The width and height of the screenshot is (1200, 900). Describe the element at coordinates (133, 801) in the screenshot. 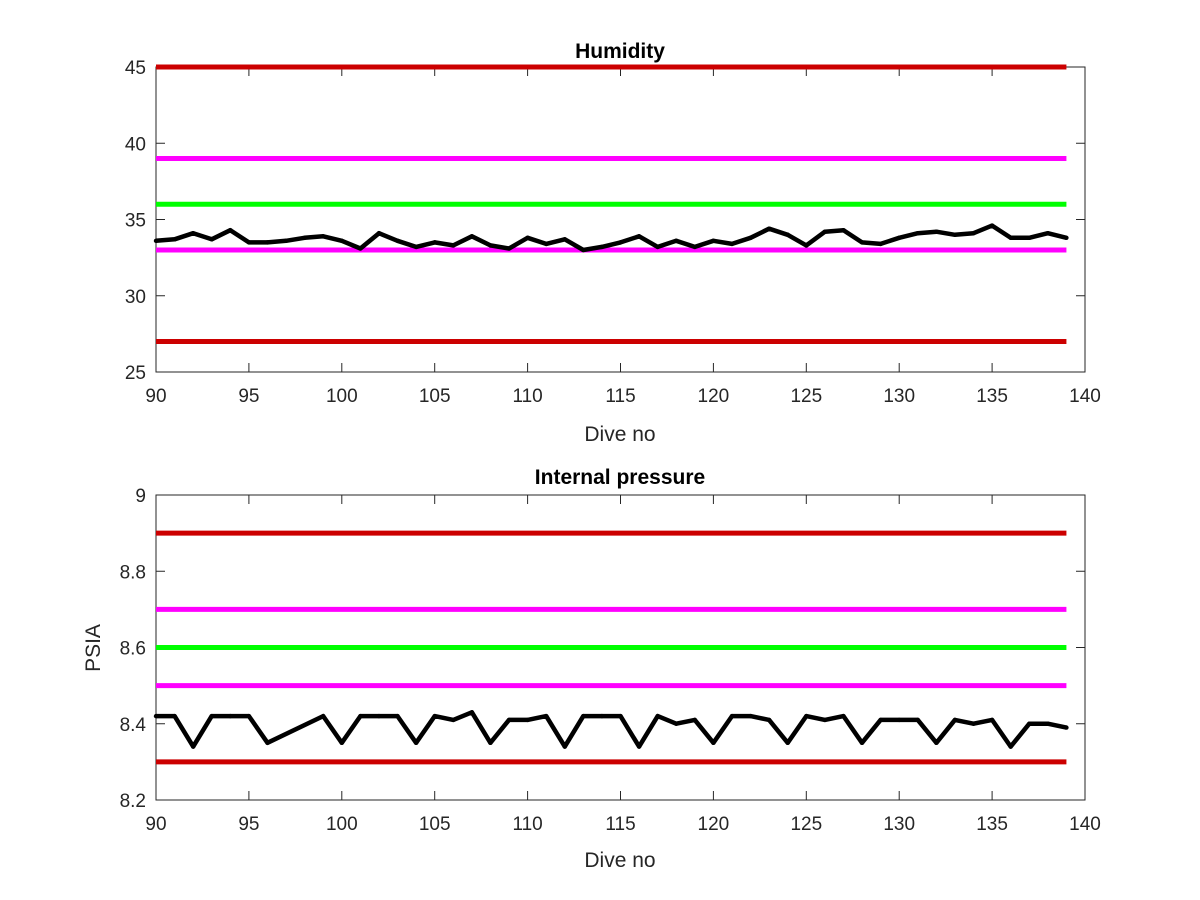

I see `y-tick-label: 8.2` at that location.